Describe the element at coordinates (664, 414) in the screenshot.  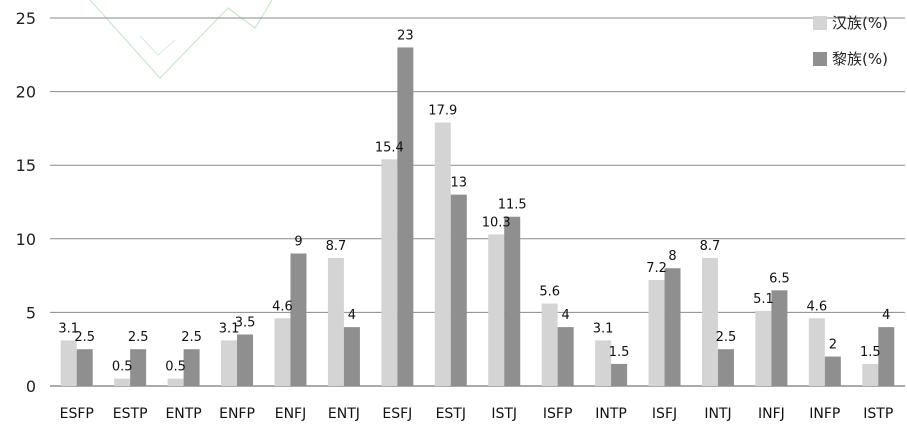
I see `x-category-label: ISFJ` at that location.